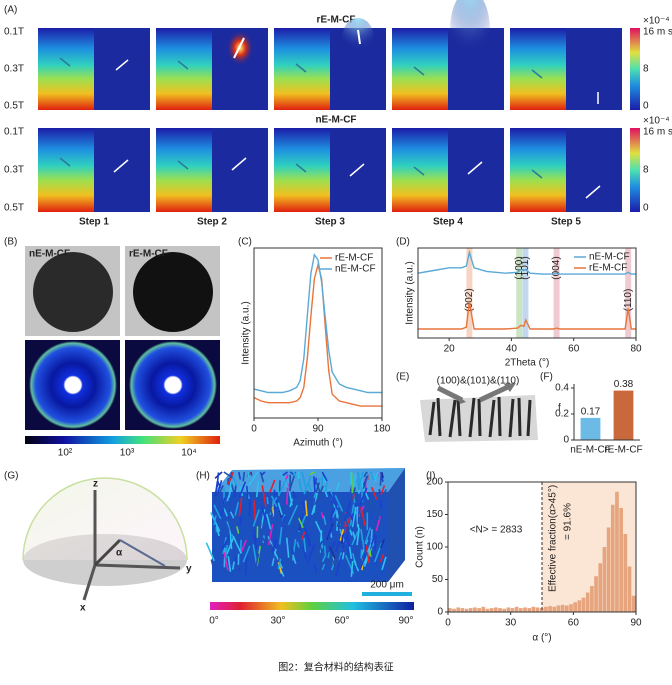 The image size is (672, 685). I want to click on colorbar-label: 60°, so click(341, 621).